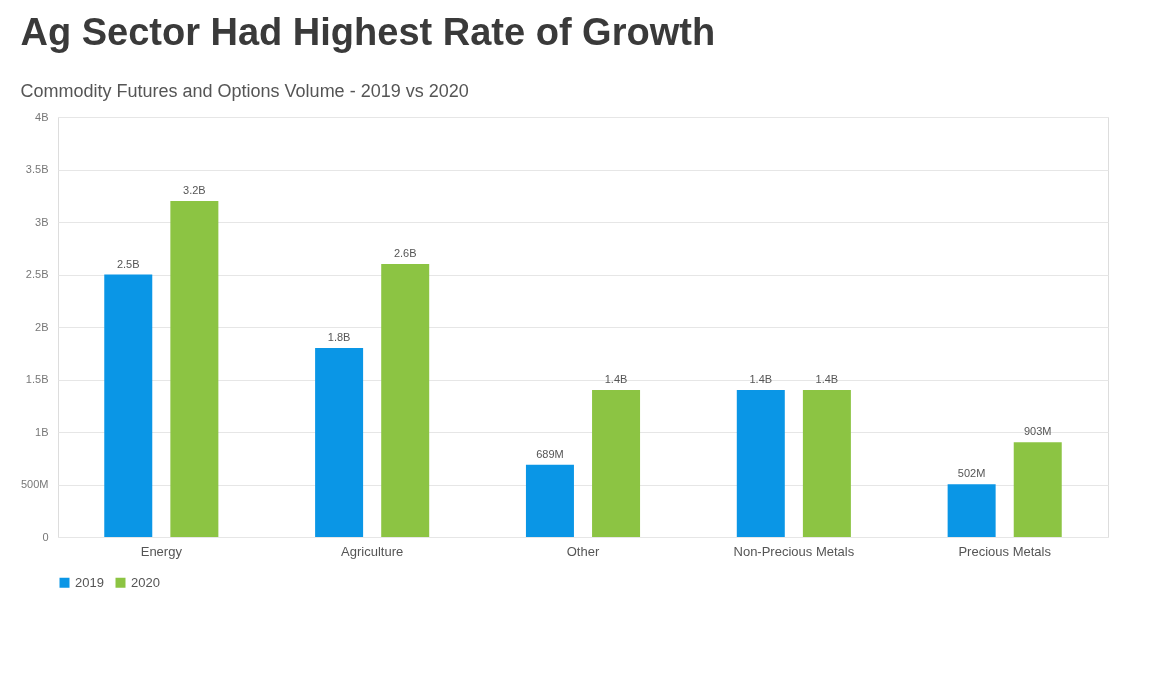 Image resolution: width=1170 pixels, height=673 pixels. Describe the element at coordinates (194, 190) in the screenshot. I see `data-label: 3.2B` at that location.